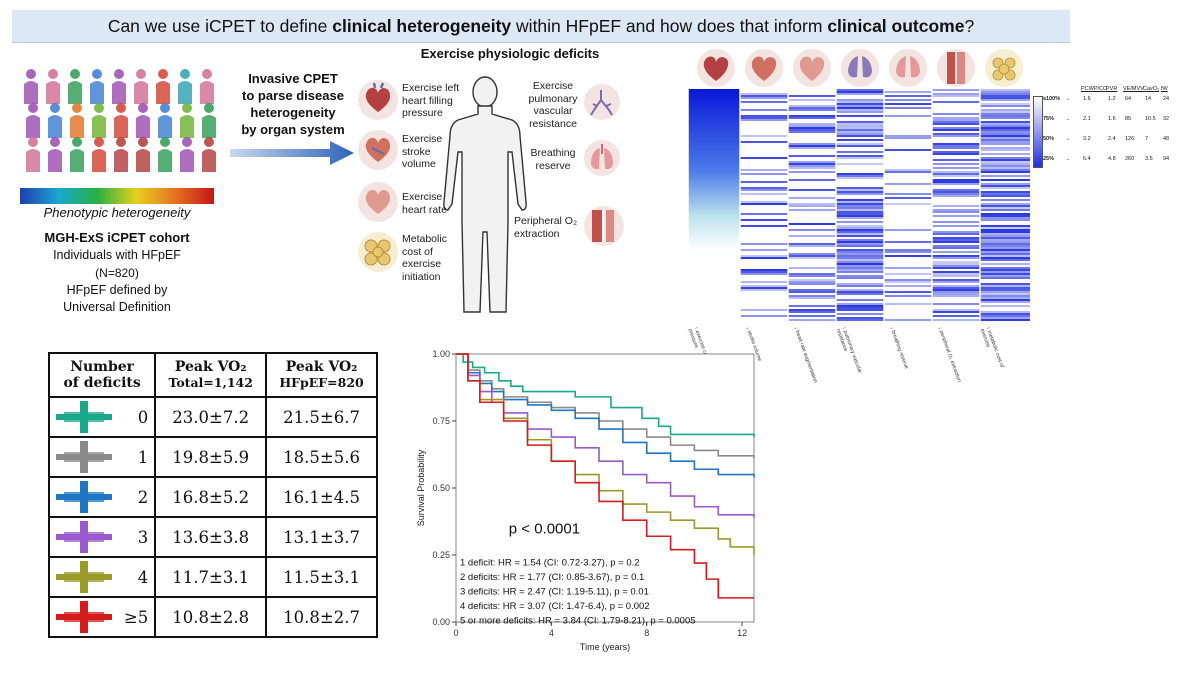  I want to click on legend-row-label: 75%, so click(1049, 119).